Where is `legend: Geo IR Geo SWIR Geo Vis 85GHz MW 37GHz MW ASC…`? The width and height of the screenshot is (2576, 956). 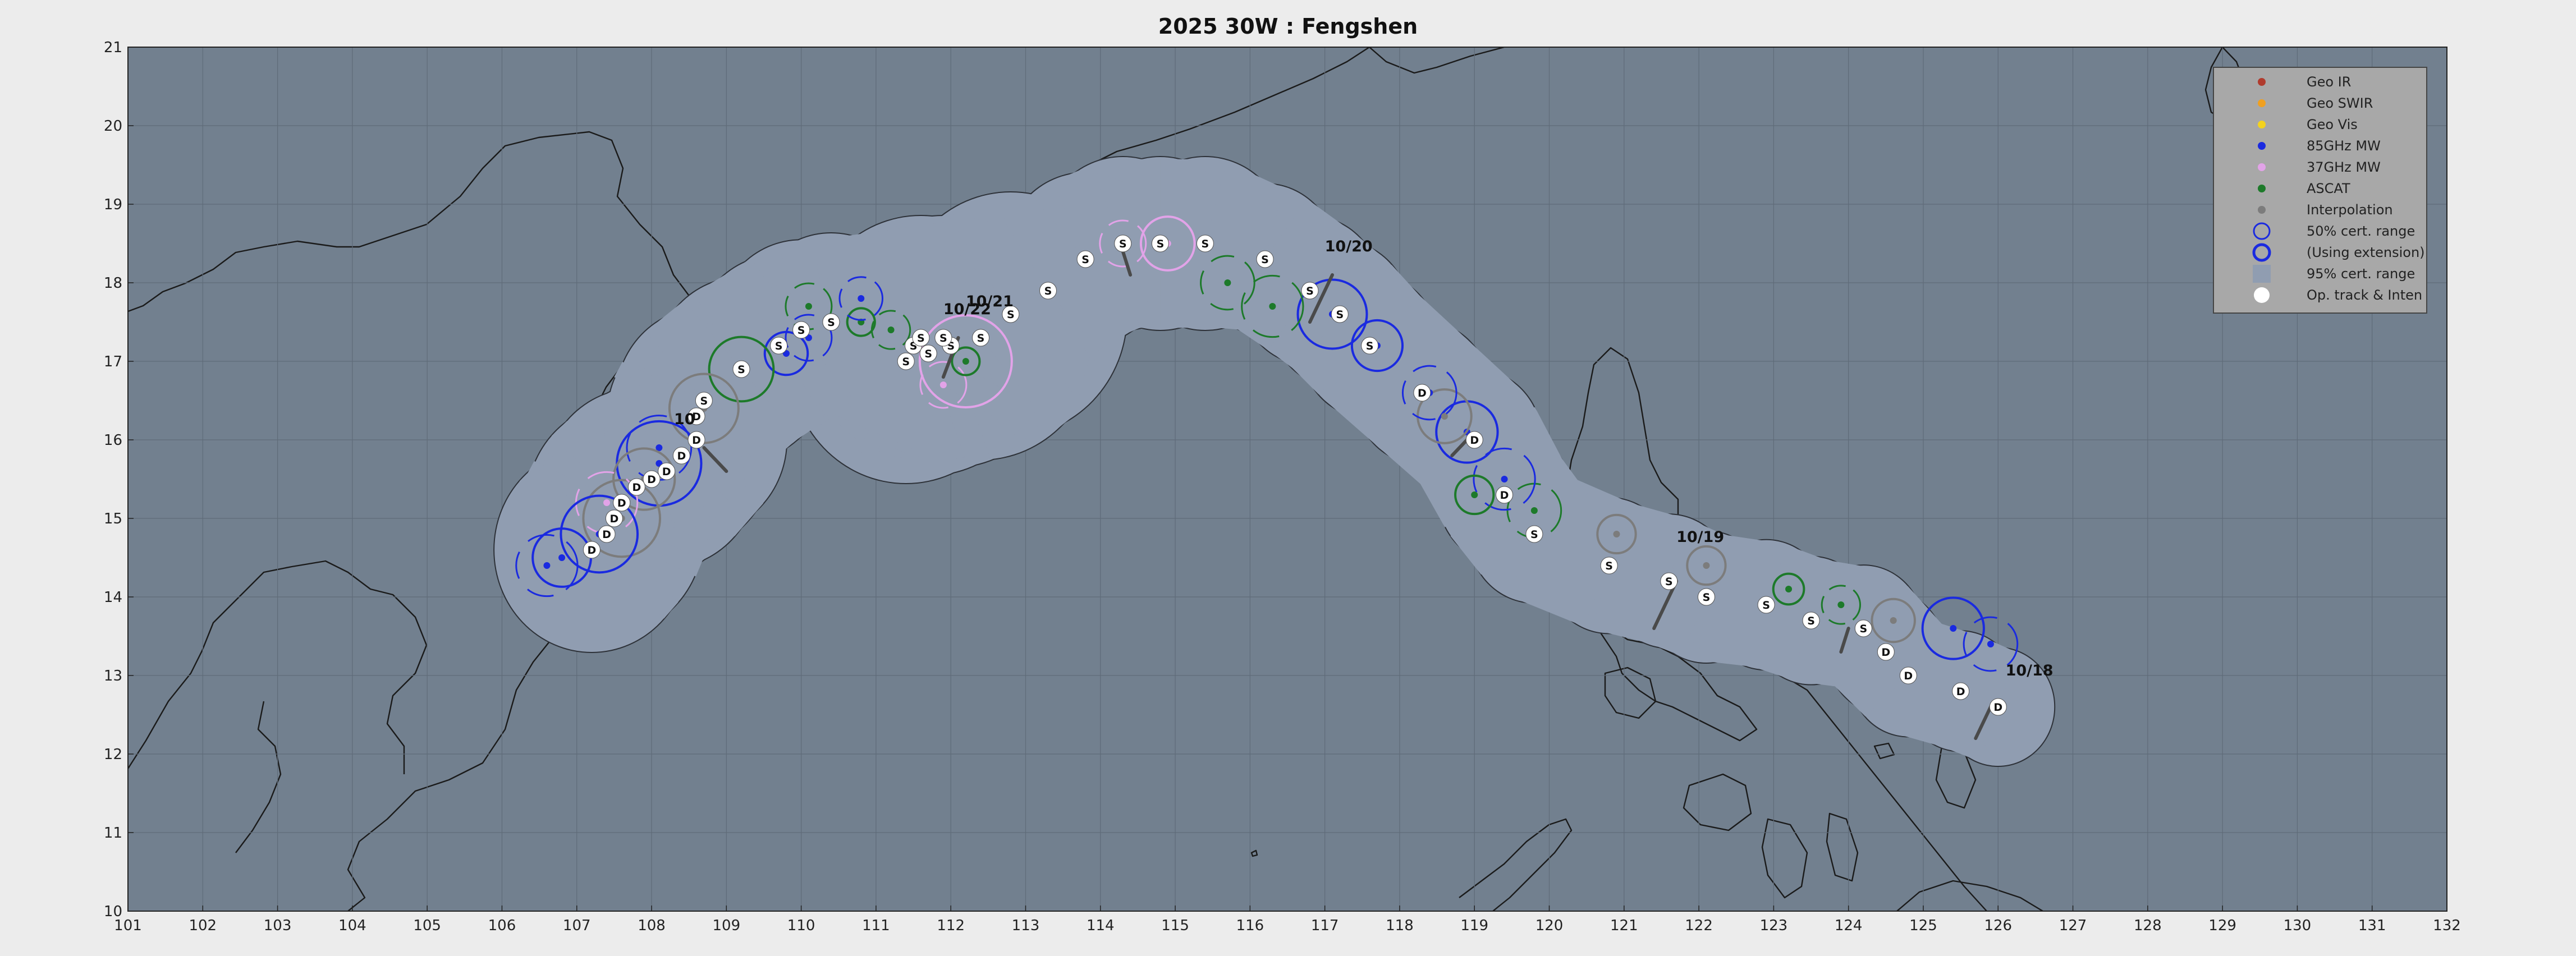 legend: Geo IR Geo SWIR Geo Vis 85GHz MW 37GHz MW ASC… is located at coordinates (2320, 190).